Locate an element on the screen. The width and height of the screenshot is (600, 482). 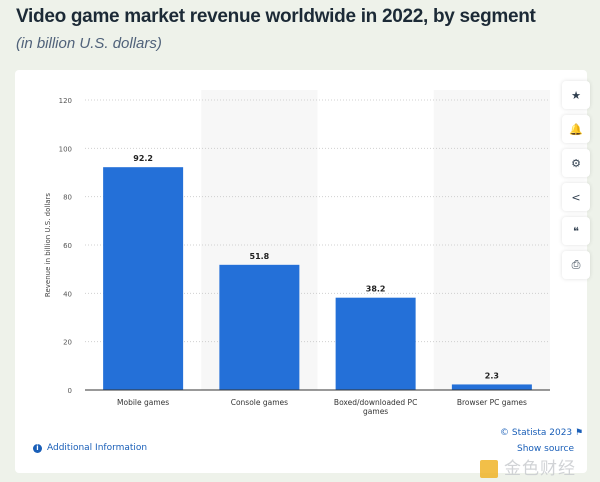
chart-subtitle: (in billion U.S. dollars) is located at coordinates (89, 43).